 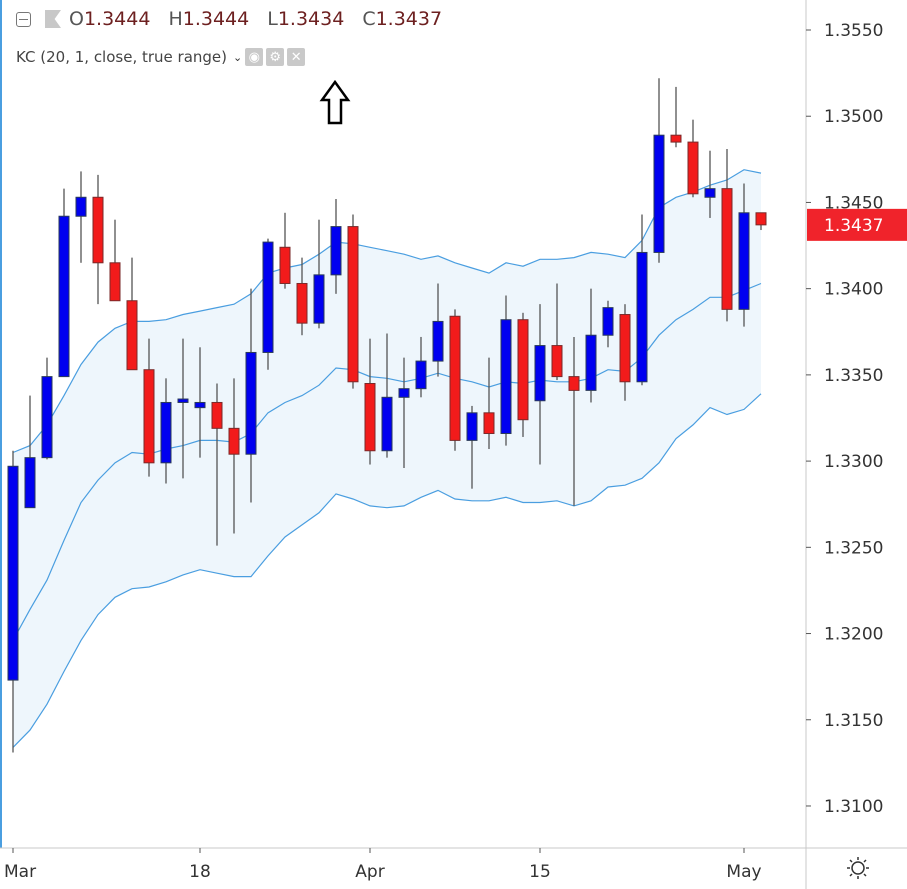 I want to click on chevron-down-icon: ⌄, so click(x=238, y=57).